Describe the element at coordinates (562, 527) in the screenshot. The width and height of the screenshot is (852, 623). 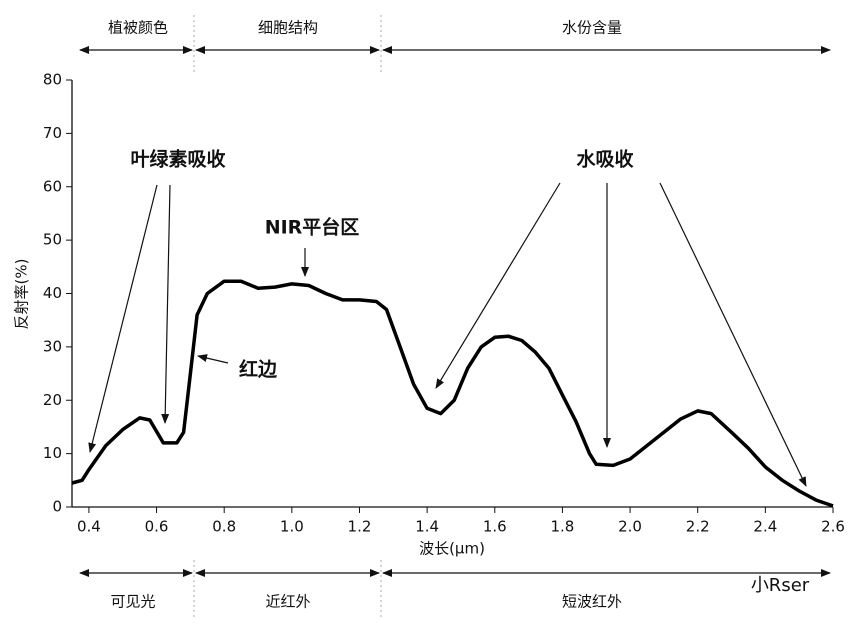
I see `x-tick-label: 1.8` at that location.